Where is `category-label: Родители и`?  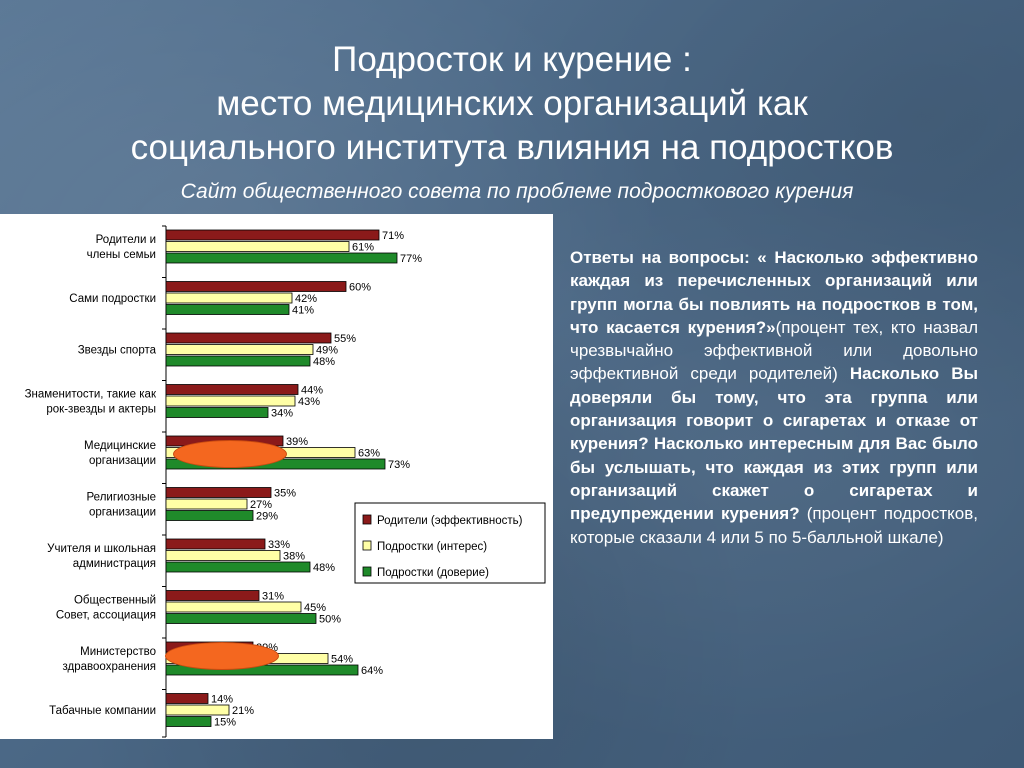 category-label: Родители и is located at coordinates (126, 240).